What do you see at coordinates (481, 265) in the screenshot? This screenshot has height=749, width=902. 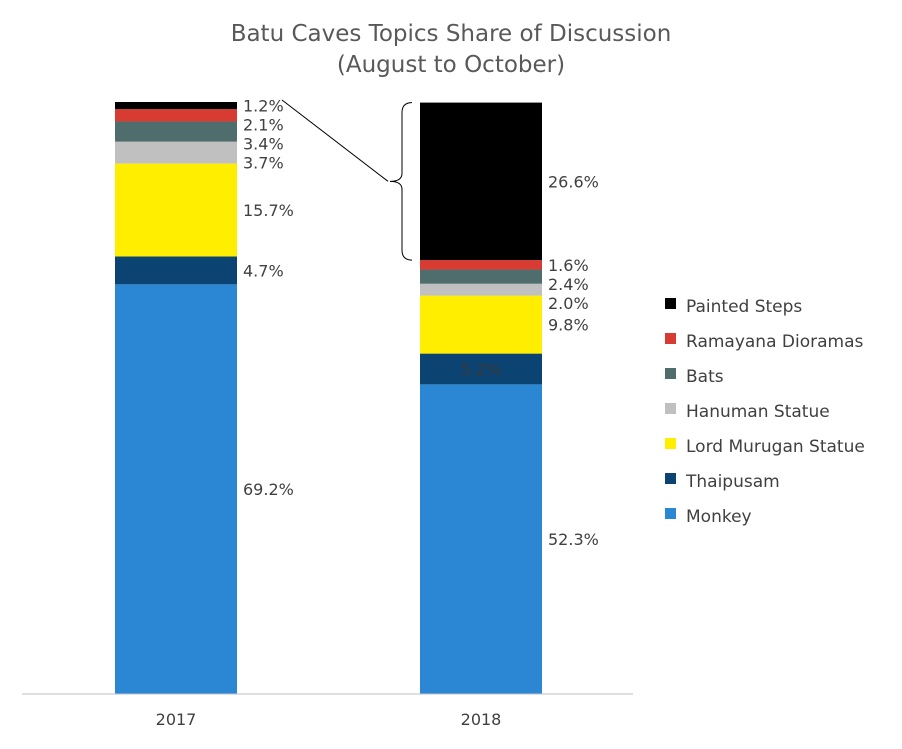 I see `bar-segment-ramayana-dioramas-2018` at bounding box center [481, 265].